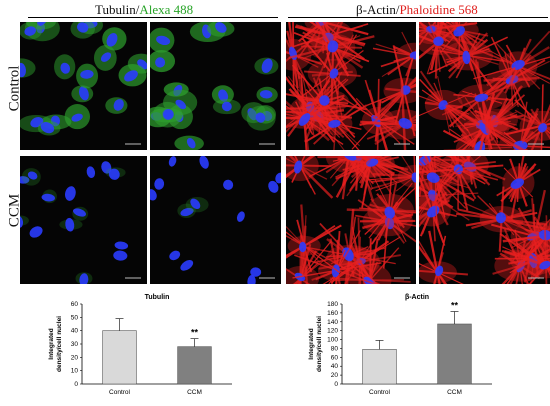  Describe the element at coordinates (75, 371) in the screenshot. I see `y-tick-label: 10` at that location.